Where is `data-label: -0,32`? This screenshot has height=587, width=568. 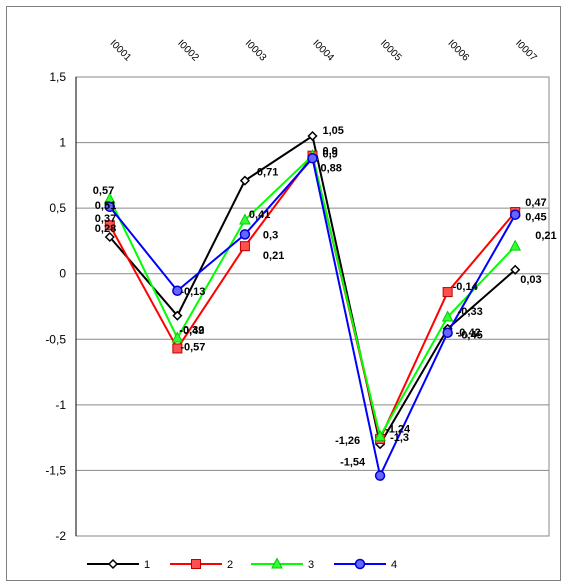 data-label: -0,32 is located at coordinates (191, 331).